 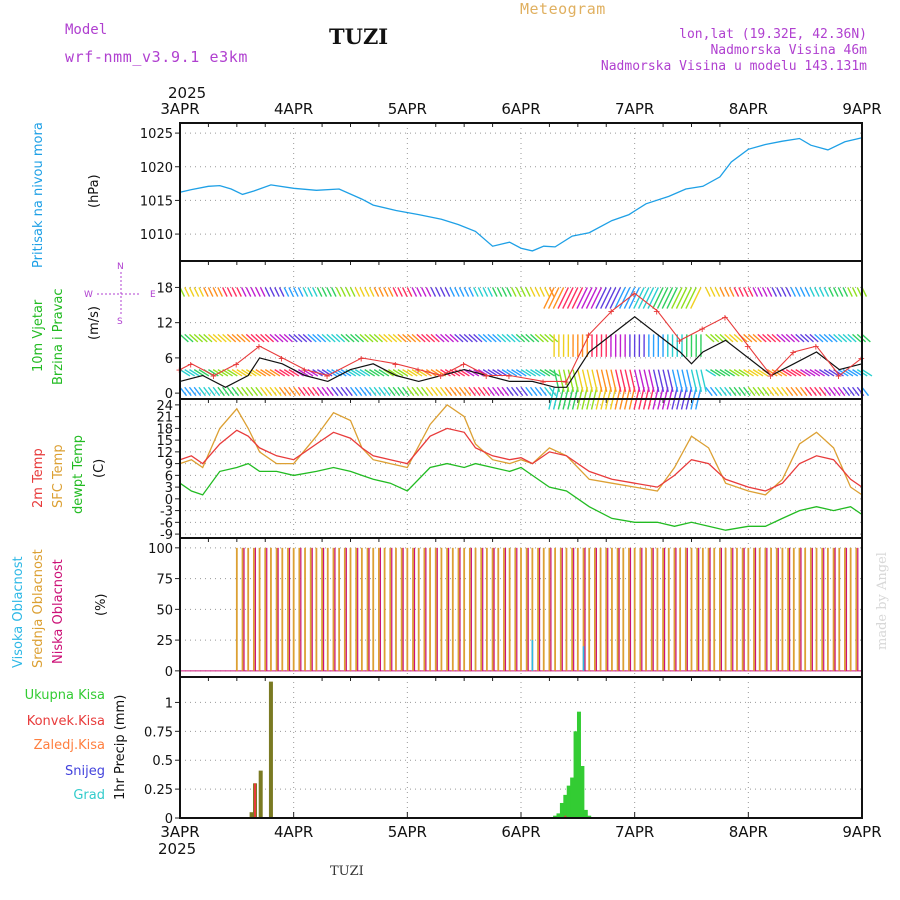 What do you see at coordinates (788, 50) in the screenshot?
I see `elevation-text: Nadmorska Visina 46m` at bounding box center [788, 50].